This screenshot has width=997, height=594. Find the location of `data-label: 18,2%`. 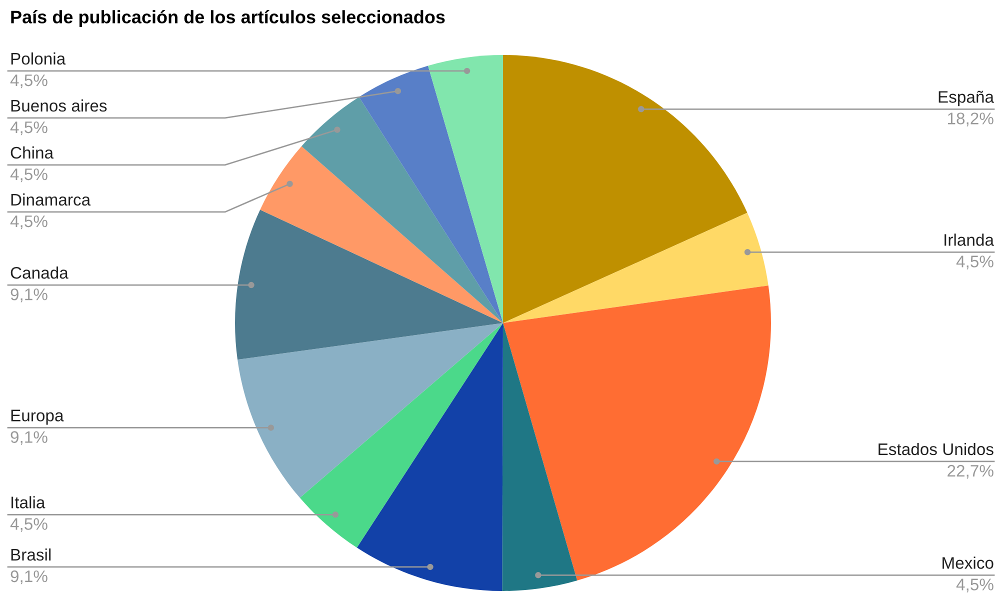

data-label: 18,2% is located at coordinates (971, 119).